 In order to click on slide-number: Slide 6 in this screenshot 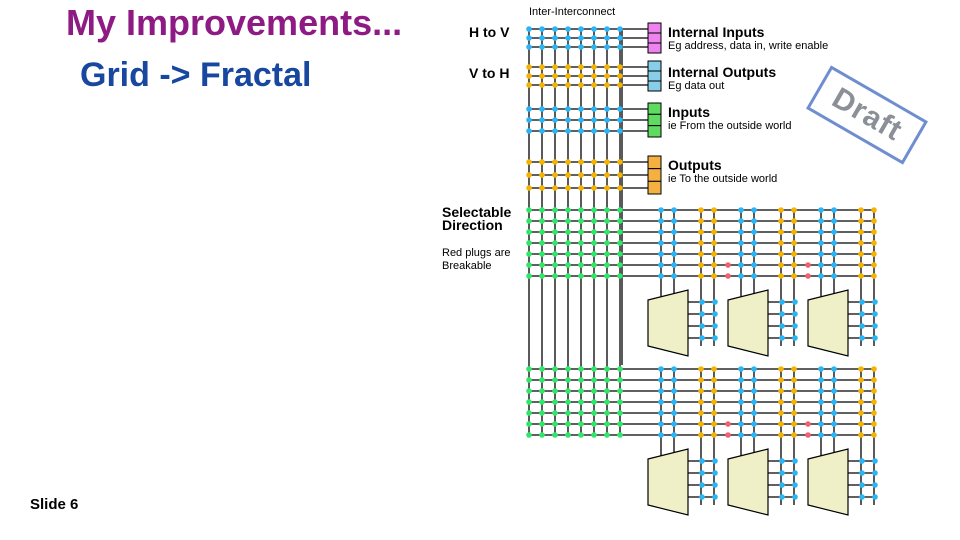, I will do `click(54, 504)`.